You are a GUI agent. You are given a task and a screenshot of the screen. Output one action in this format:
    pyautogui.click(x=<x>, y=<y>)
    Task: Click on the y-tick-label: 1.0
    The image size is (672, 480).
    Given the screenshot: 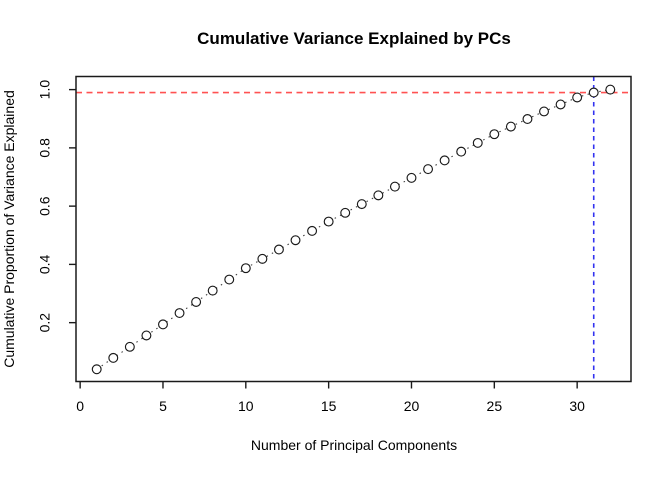 What is the action you would take?
    pyautogui.click(x=45, y=90)
    